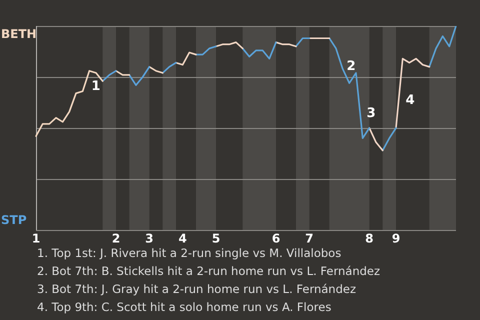 Image resolution: width=480 pixels, height=320 pixels. I want to click on text: 3. Bot 7th: J. Gray hit a 2-run home run vs L. Fernández, so click(197, 289).